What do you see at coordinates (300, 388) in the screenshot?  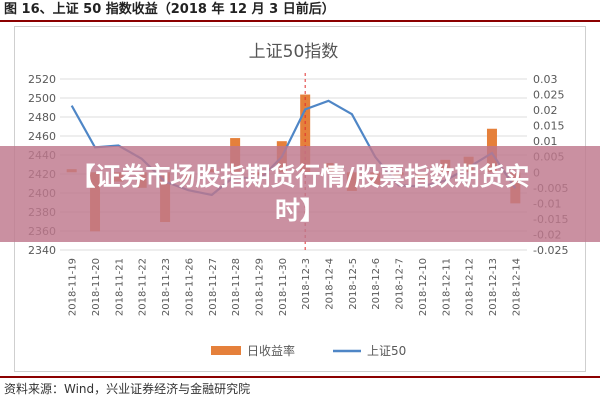 I see `source-note: 资料来源：Wind，兴业证券经济与金融研究院` at bounding box center [300, 388].